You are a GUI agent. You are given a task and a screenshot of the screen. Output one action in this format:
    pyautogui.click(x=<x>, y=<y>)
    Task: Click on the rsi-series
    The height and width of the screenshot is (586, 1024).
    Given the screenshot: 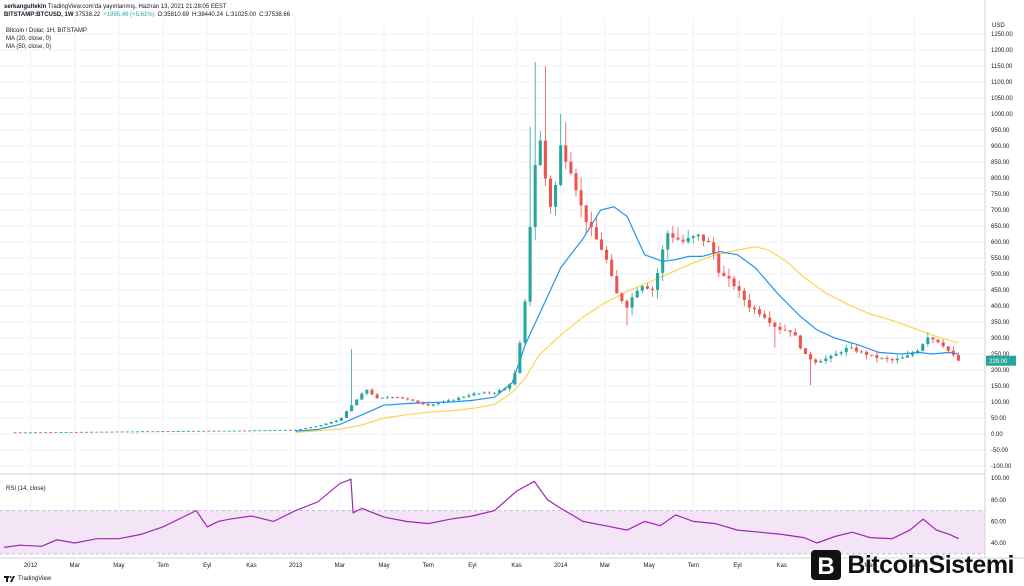 What is the action you would take?
    pyautogui.click(x=481, y=513)
    